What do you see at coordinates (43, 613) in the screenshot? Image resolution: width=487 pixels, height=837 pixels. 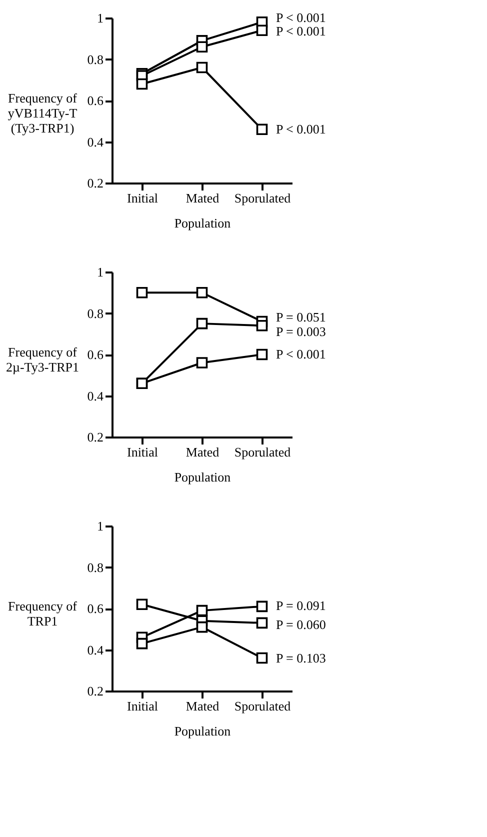 I see `y-axis-title: Frequency of TRP1` at bounding box center [43, 613].